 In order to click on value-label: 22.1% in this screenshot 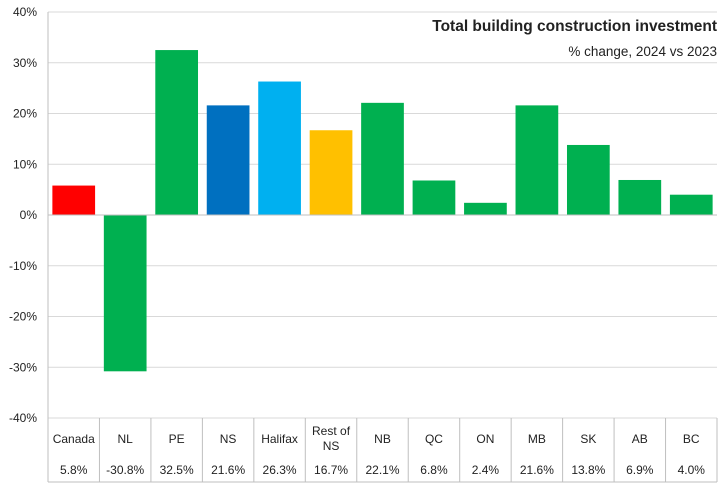, I will do `click(382, 470)`.